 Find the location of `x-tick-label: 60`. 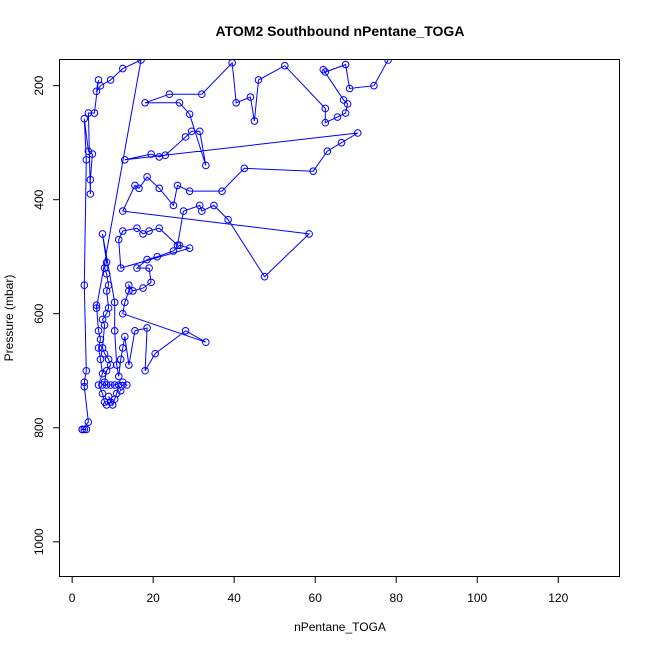

x-tick-label: 60 is located at coordinates (316, 598).